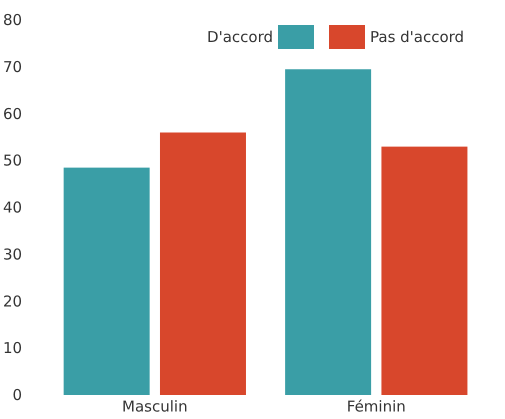  I want to click on y-tick-label: 0, so click(17, 395).